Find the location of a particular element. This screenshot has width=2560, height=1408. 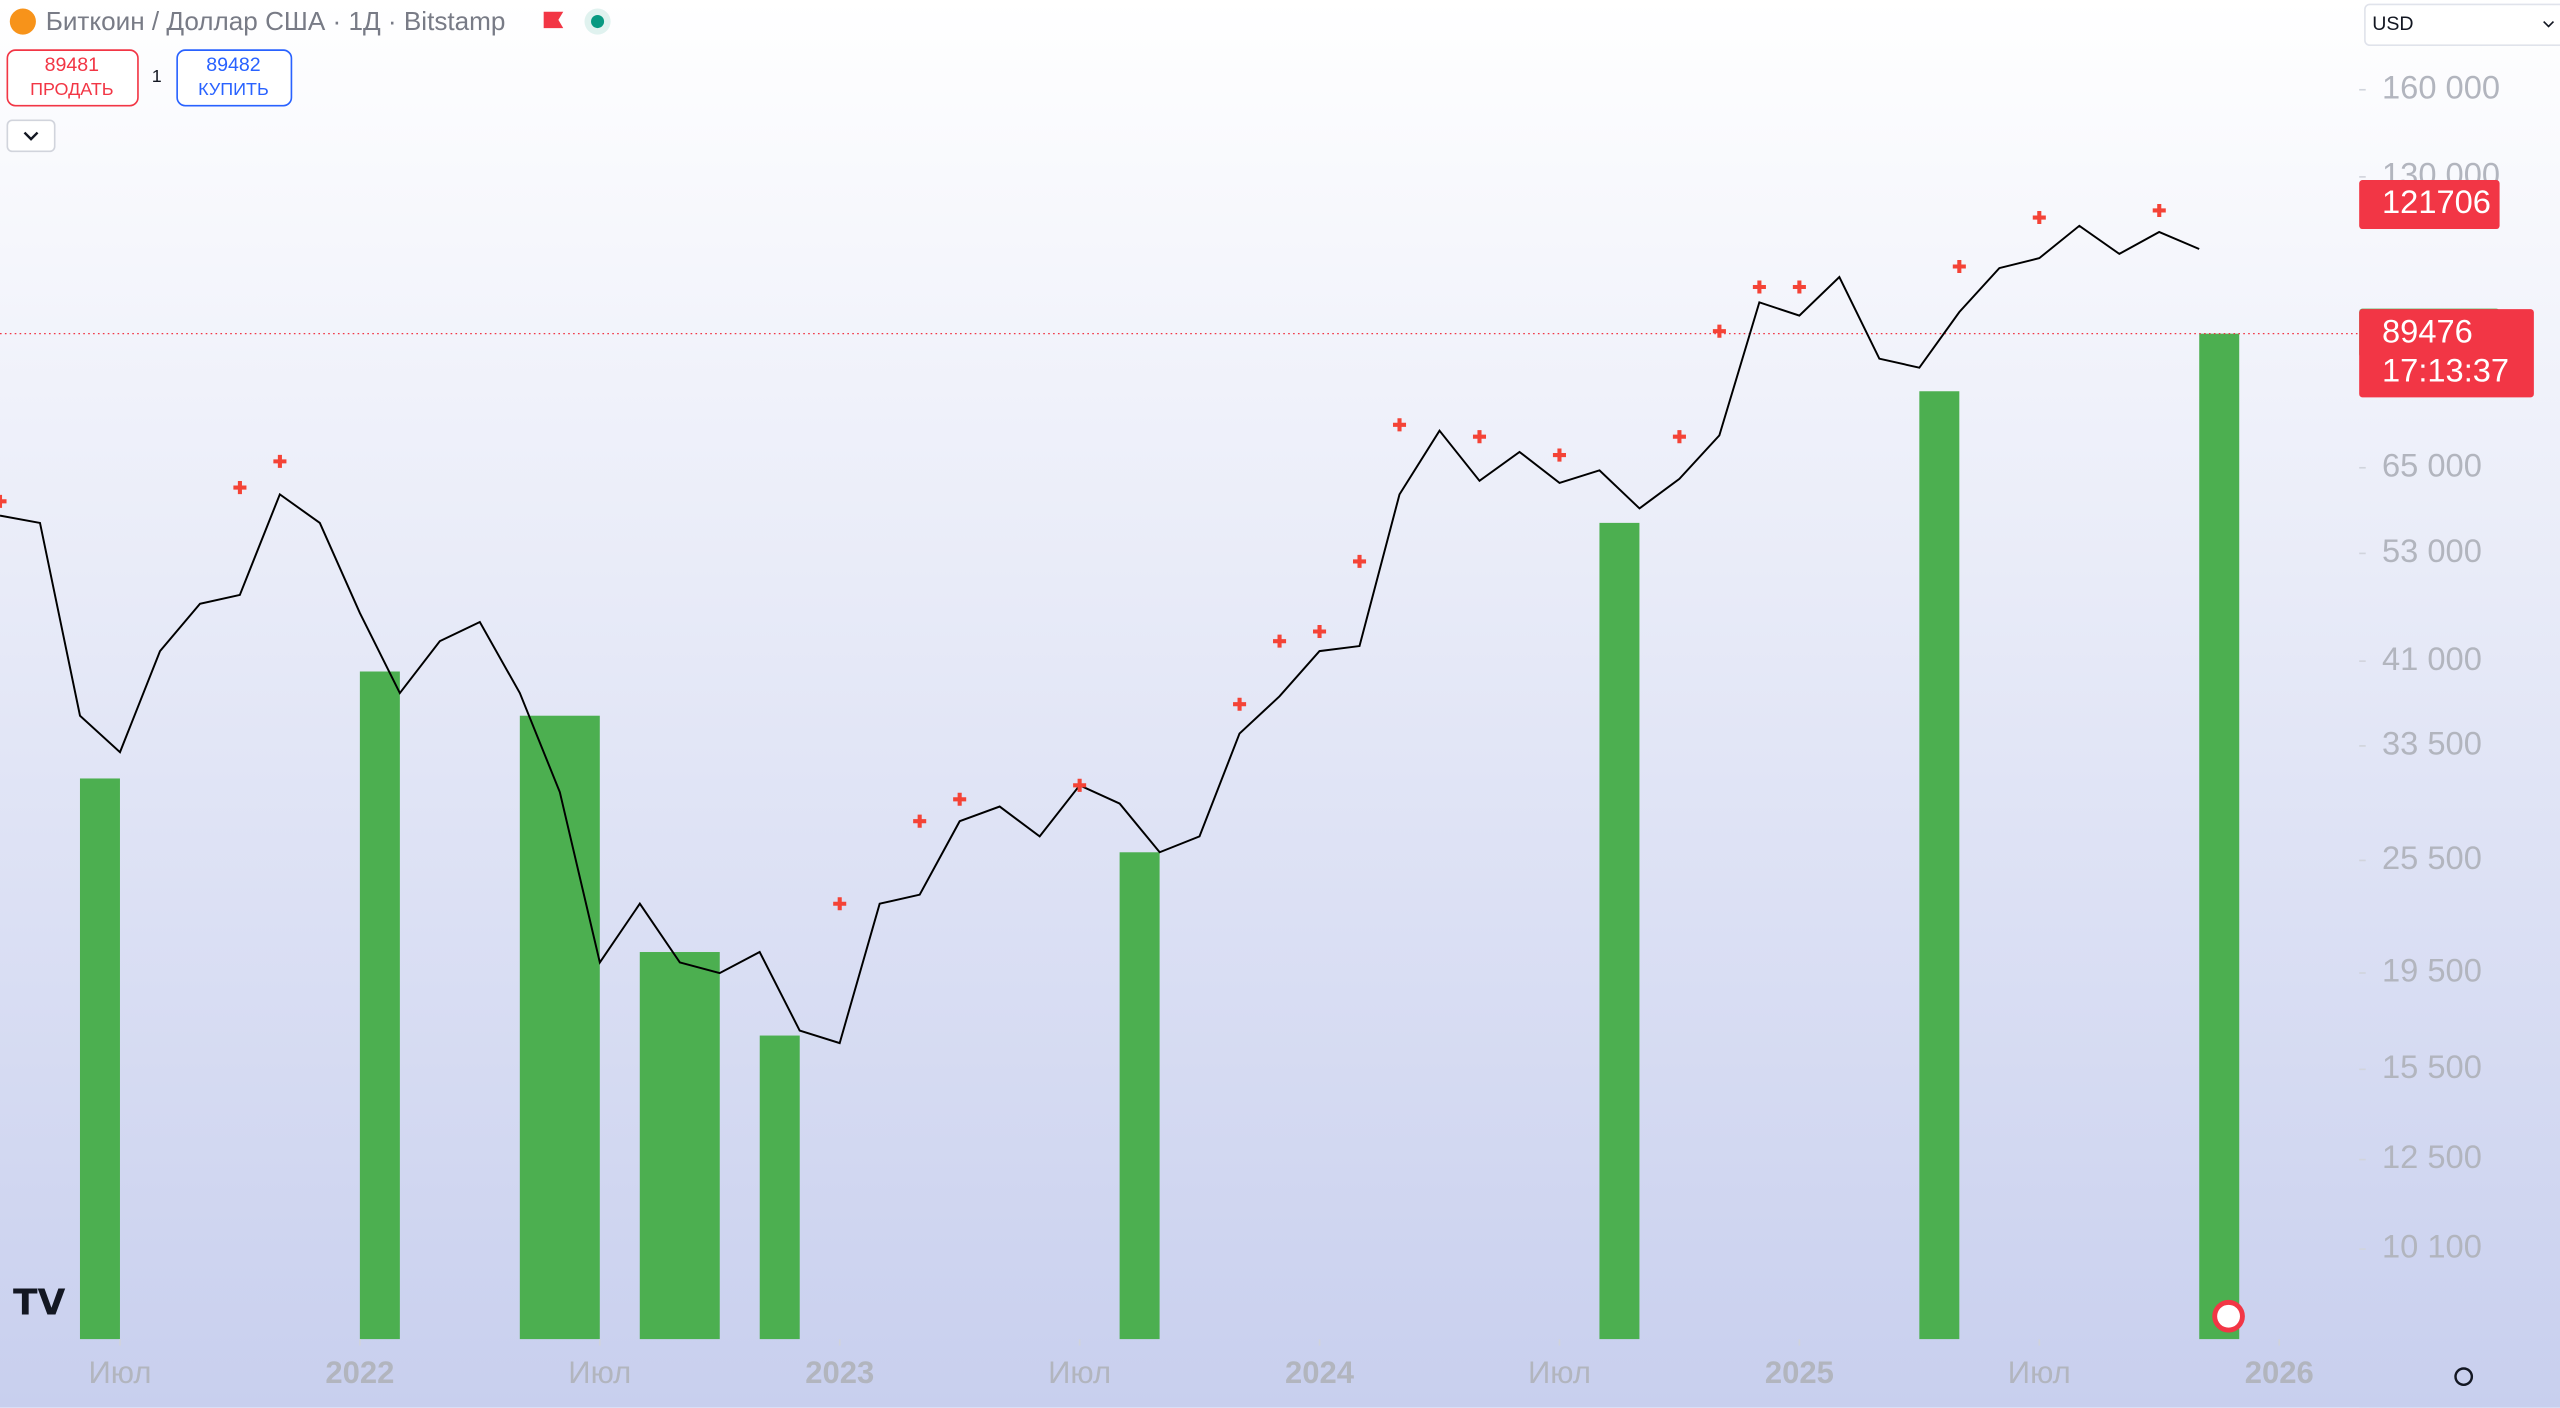

buy-label: КУПИТЬ is located at coordinates (233, 89).